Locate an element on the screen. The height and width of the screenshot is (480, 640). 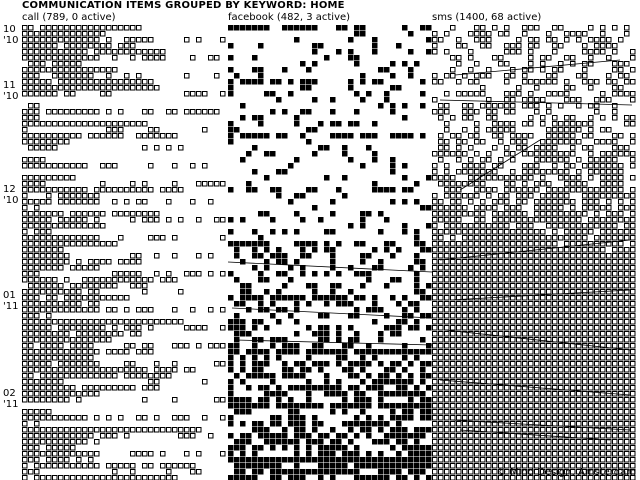
month-label-nov-2010: 11 '10 is located at coordinates (11, 91).